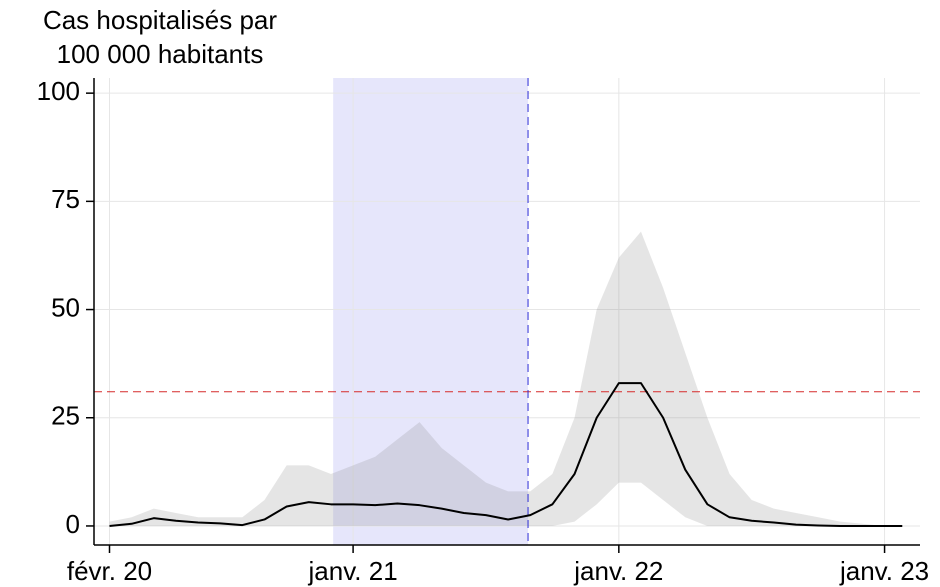  What do you see at coordinates (73, 524) in the screenshot?
I see `y-tick-label: 0` at bounding box center [73, 524].